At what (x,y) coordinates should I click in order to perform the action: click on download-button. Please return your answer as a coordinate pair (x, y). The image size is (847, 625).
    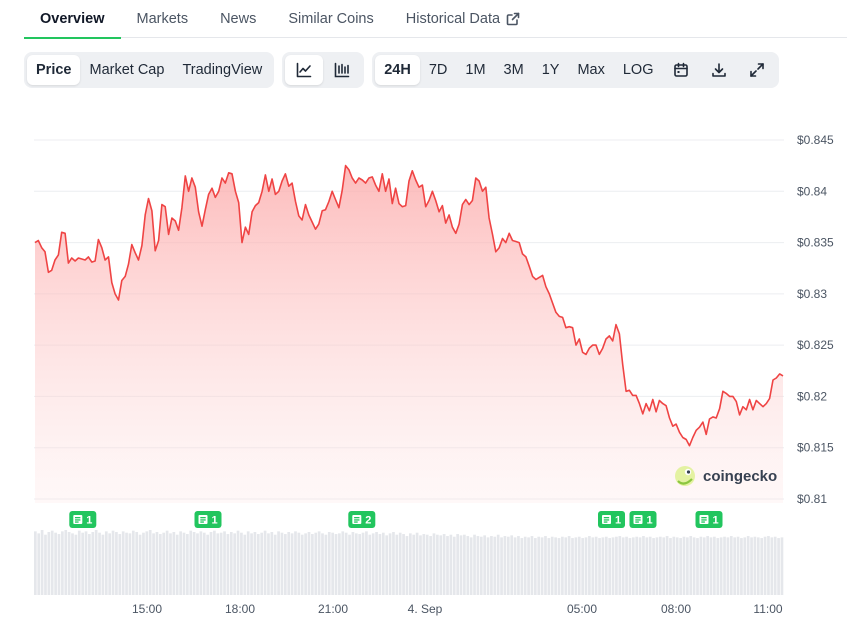
    Looking at the image, I should click on (719, 70).